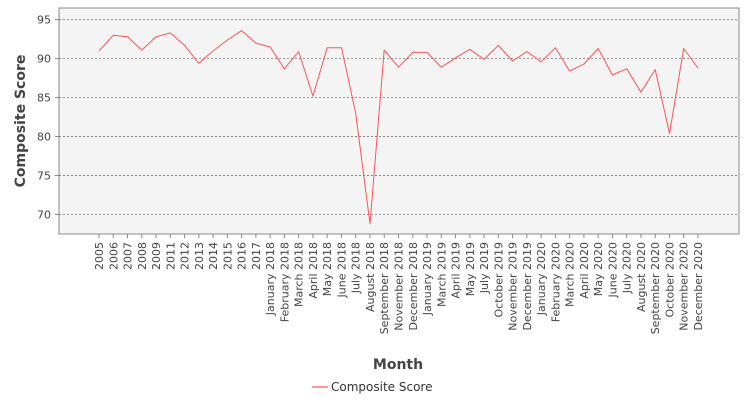 The height and width of the screenshot is (400, 750). Describe the element at coordinates (44, 176) in the screenshot. I see `y-tick-label: 75` at that location.